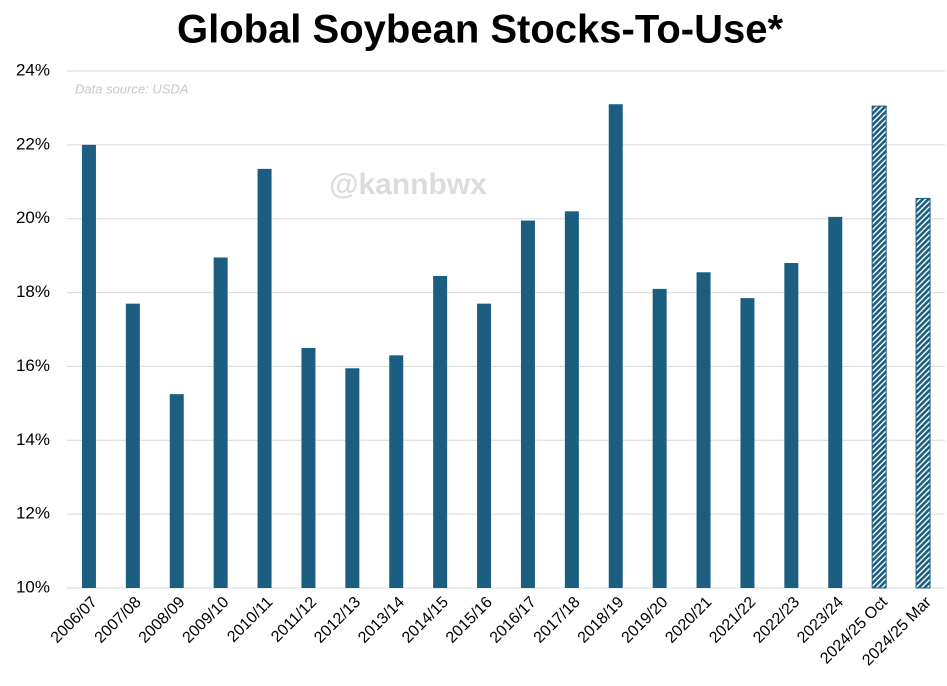  Describe the element at coordinates (337, 620) in the screenshot. I see `x-tick-label: 2012/13` at that location.